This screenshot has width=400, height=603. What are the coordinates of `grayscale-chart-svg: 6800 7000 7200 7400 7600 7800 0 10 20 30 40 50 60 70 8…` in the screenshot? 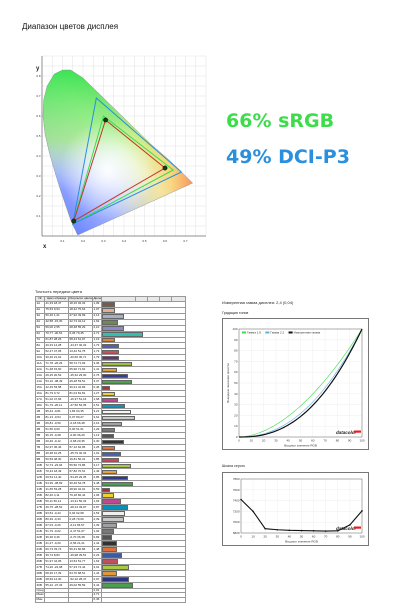 It's located at (299, 510).